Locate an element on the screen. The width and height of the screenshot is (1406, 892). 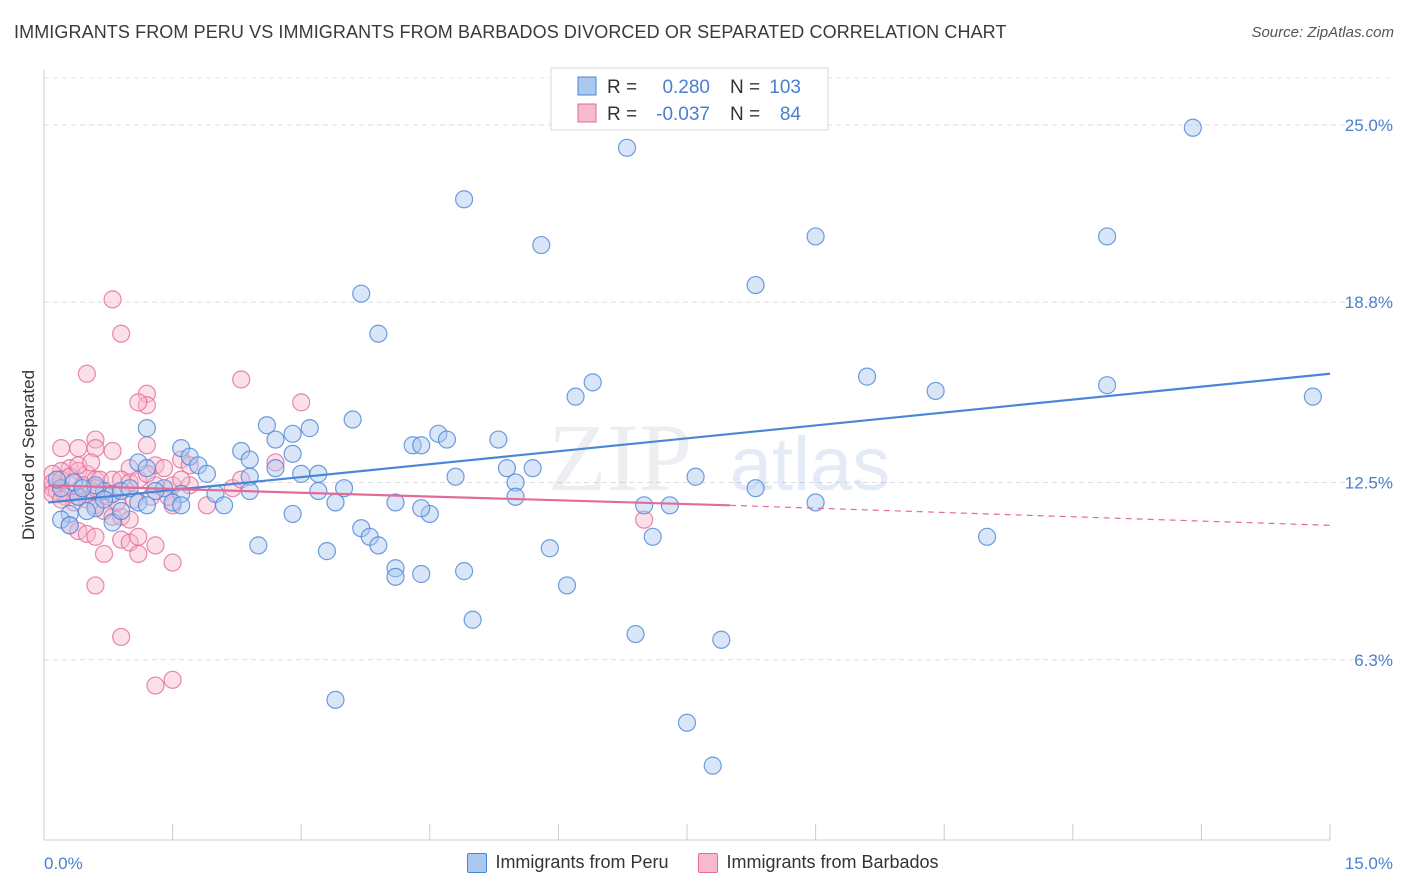
legend-item-peru: Immigrants from Peru is located at coordinates (567, 862).